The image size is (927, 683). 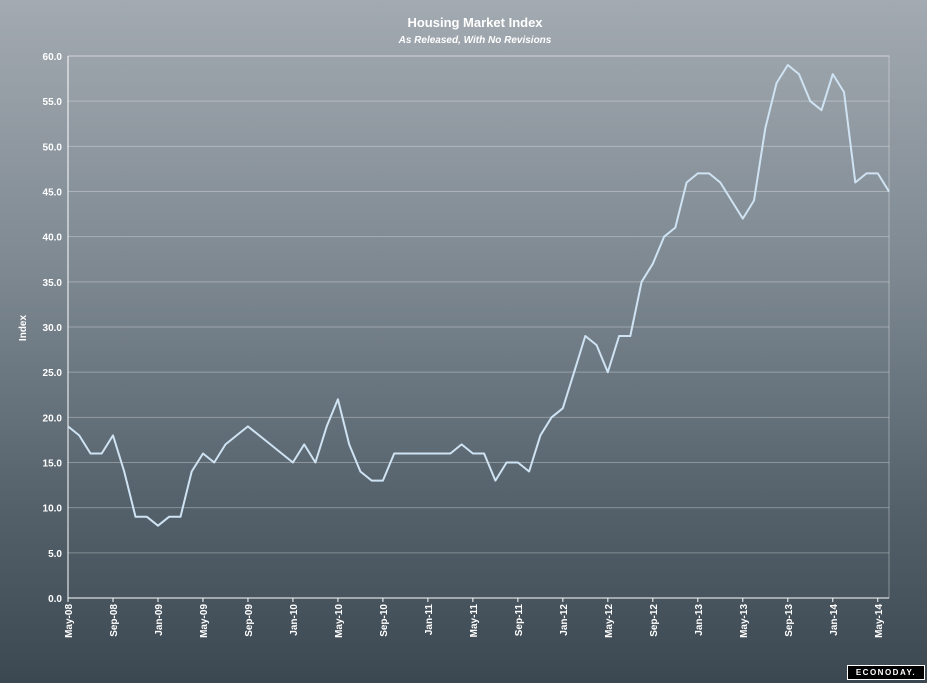 What do you see at coordinates (204, 621) in the screenshot?
I see `x-tick-label: May-09` at bounding box center [204, 621].